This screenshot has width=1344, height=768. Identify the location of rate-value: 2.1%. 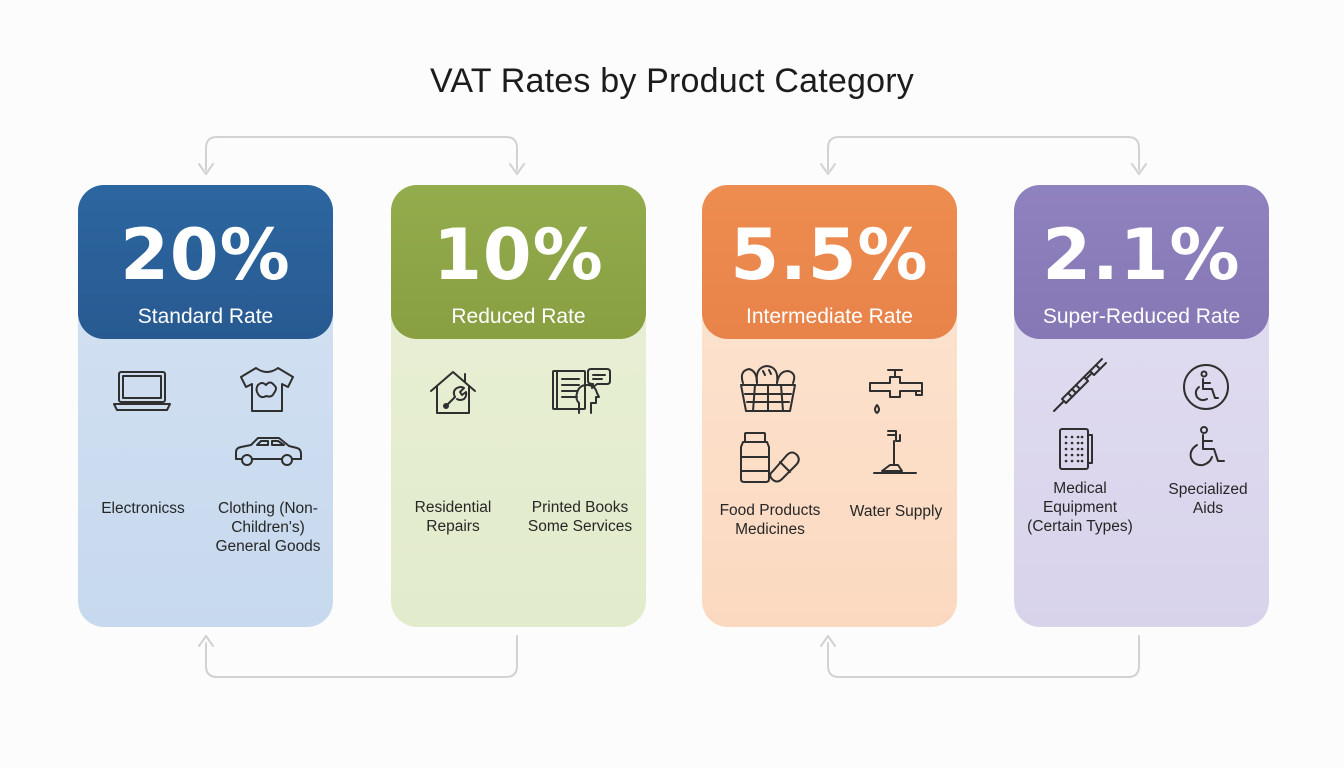
(1141, 255).